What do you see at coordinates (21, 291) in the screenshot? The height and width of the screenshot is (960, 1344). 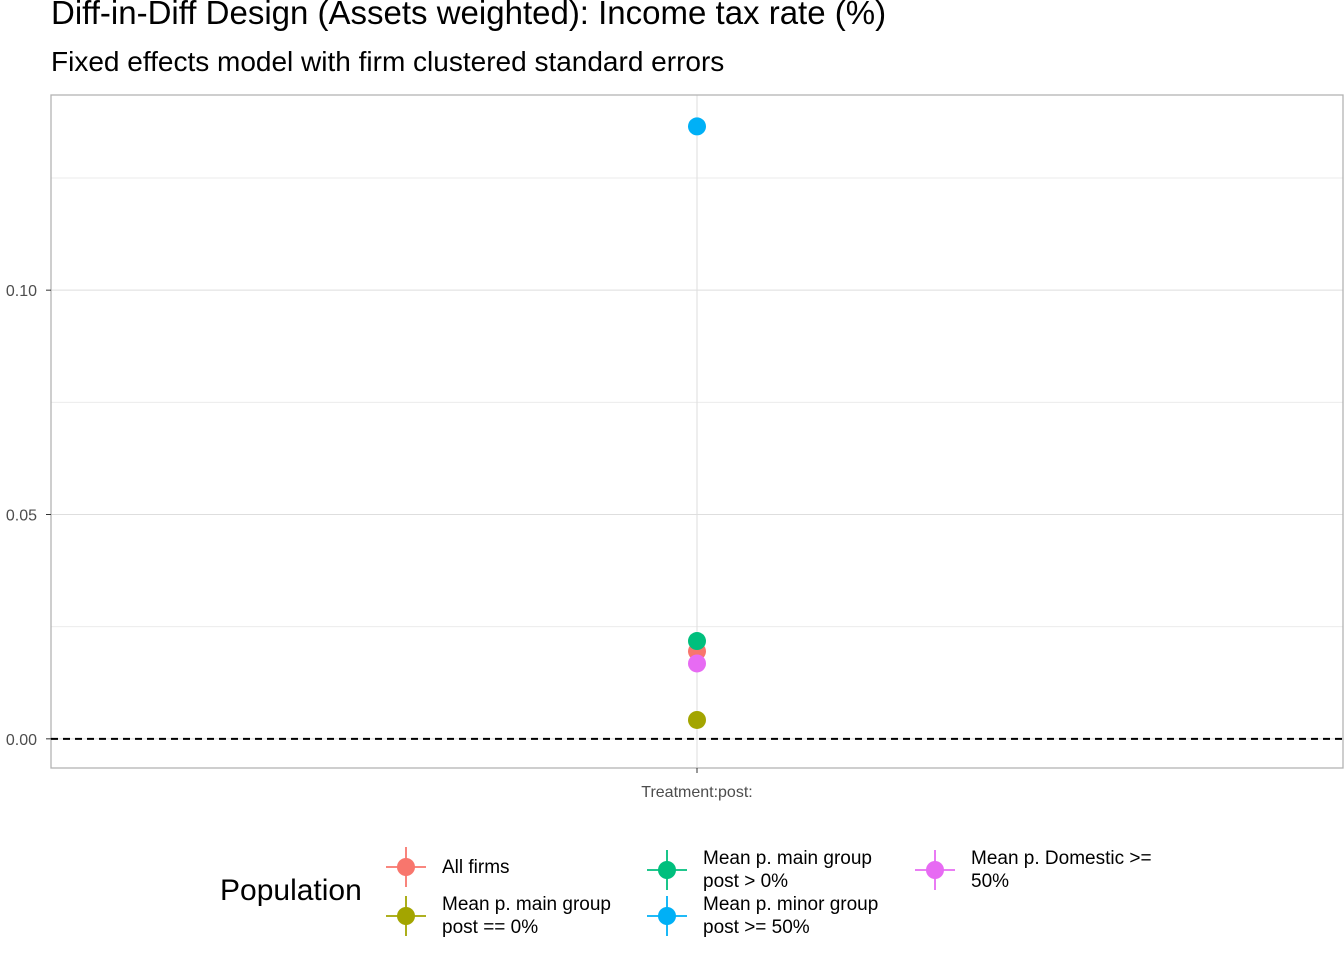 I see `y-tick-label: 0.10` at bounding box center [21, 291].